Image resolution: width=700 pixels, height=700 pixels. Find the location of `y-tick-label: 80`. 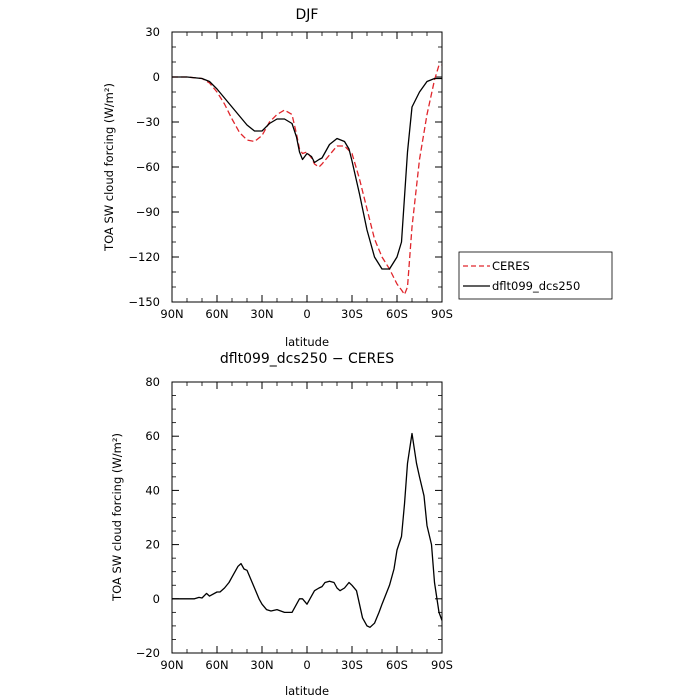

y-tick-label: 80 is located at coordinates (152, 382).